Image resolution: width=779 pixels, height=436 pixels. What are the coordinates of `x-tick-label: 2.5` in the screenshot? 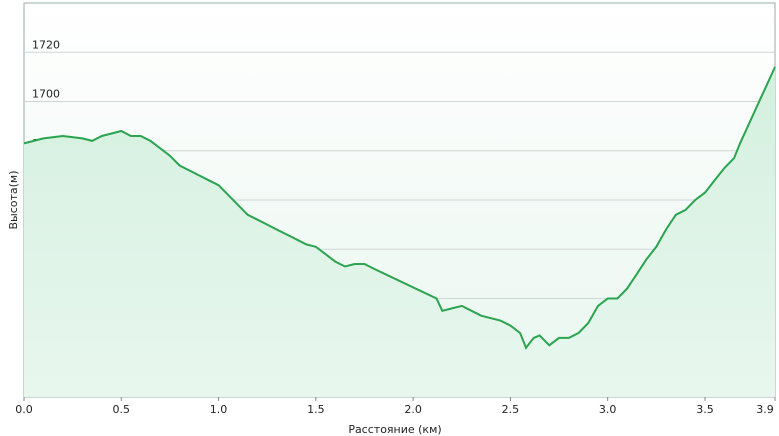 It's located at (511, 409).